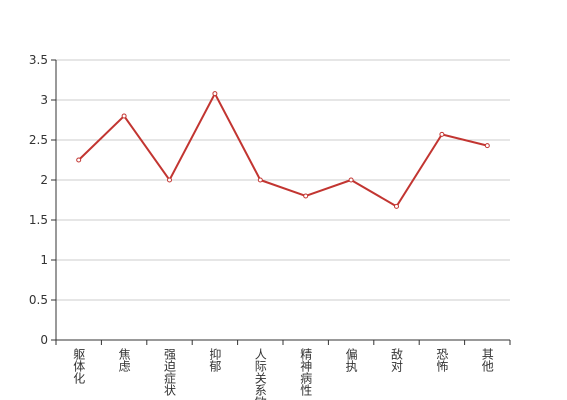 The image size is (567, 400). What do you see at coordinates (170, 372) in the screenshot?
I see `x-tick-label: 强迫症状` at bounding box center [170, 372].